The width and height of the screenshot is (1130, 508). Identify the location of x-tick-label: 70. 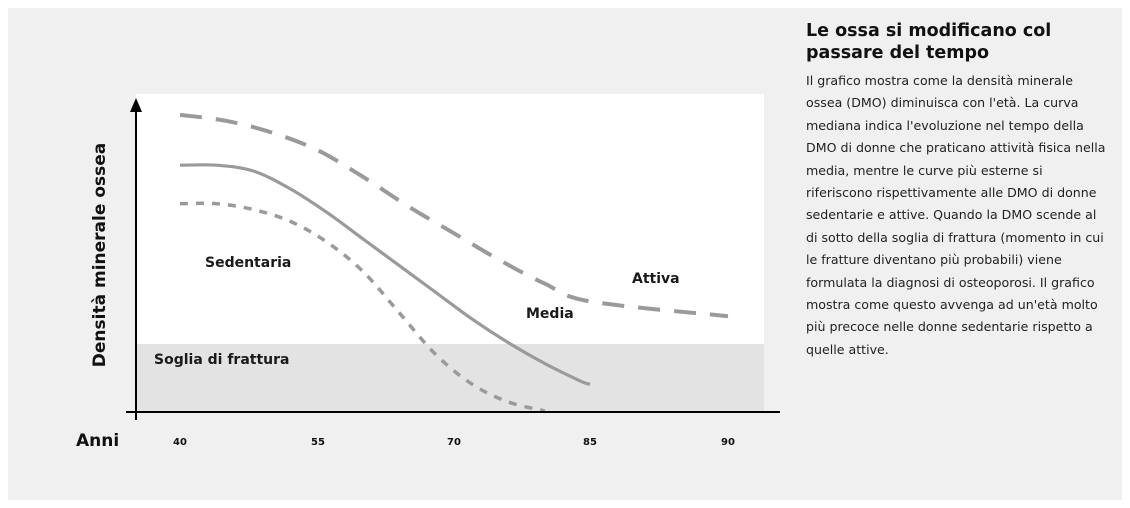
(454, 442).